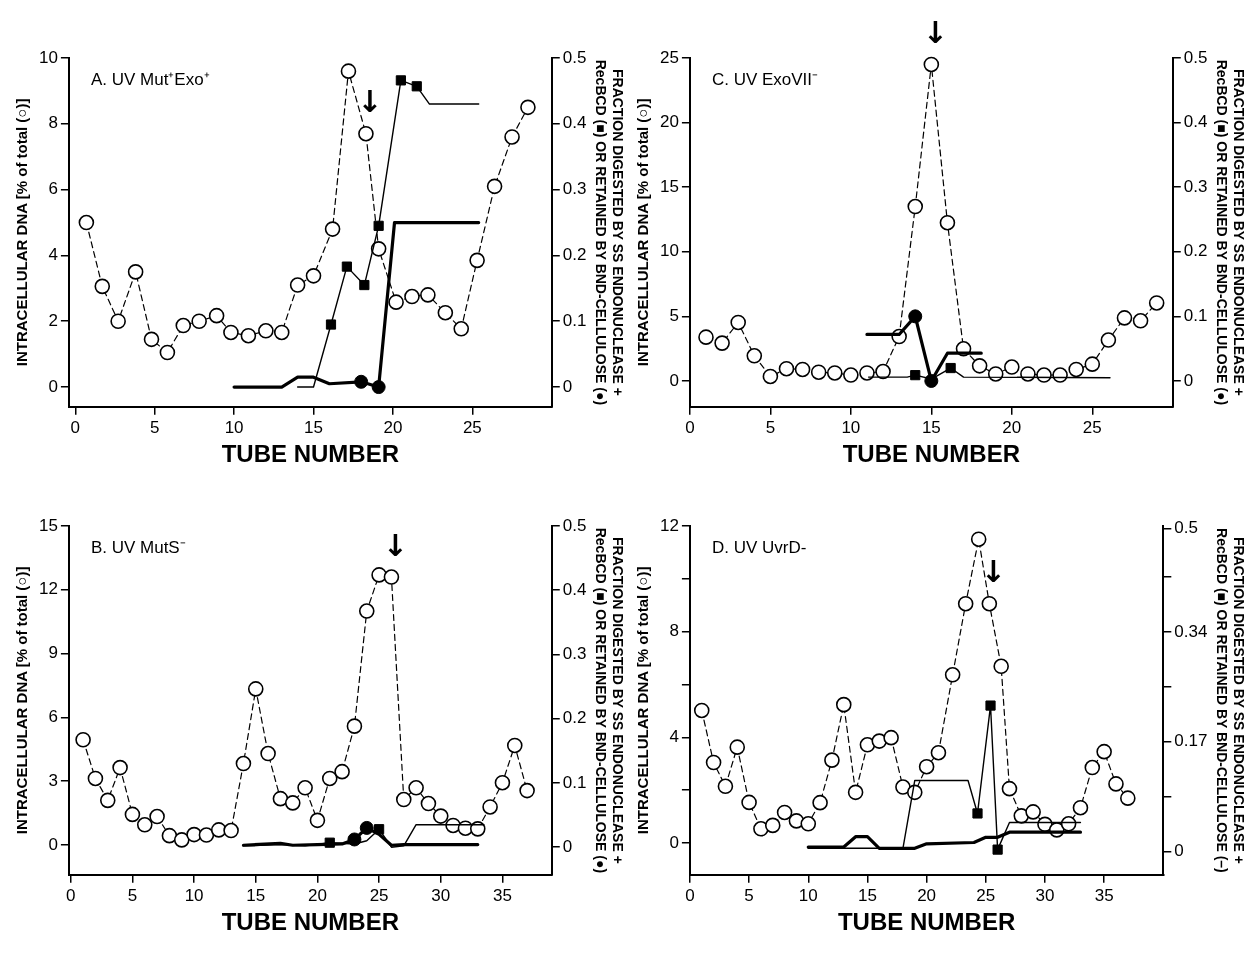 The width and height of the screenshot is (1258, 953). What do you see at coordinates (1230, 700) in the screenshot?
I see `y2-axis-title: FRACTION DIGESTED BY SS ENDONUCLEASE + RecBCD (■) OR RETAINED BY BND-CELLULOSE (–)` at bounding box center [1230, 700].